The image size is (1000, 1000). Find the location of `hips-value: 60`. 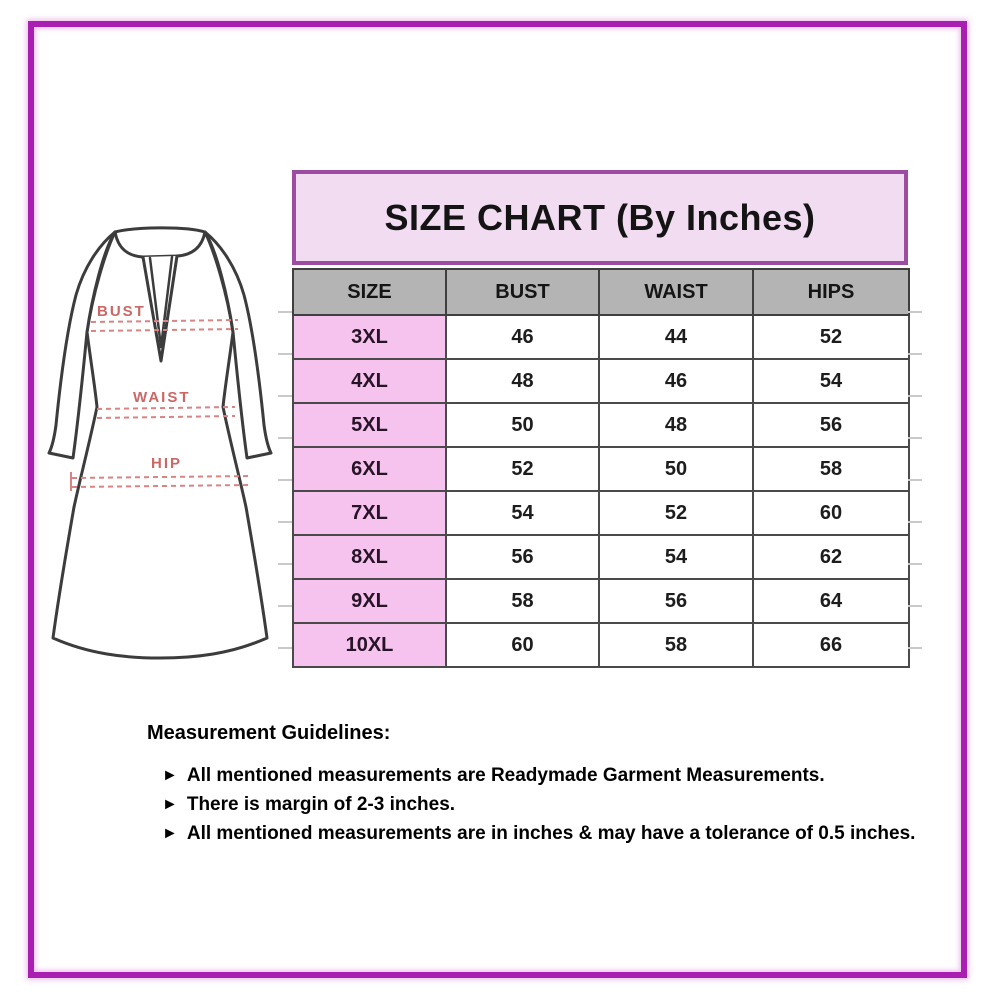

hips-value: 60 is located at coordinates (831, 513).